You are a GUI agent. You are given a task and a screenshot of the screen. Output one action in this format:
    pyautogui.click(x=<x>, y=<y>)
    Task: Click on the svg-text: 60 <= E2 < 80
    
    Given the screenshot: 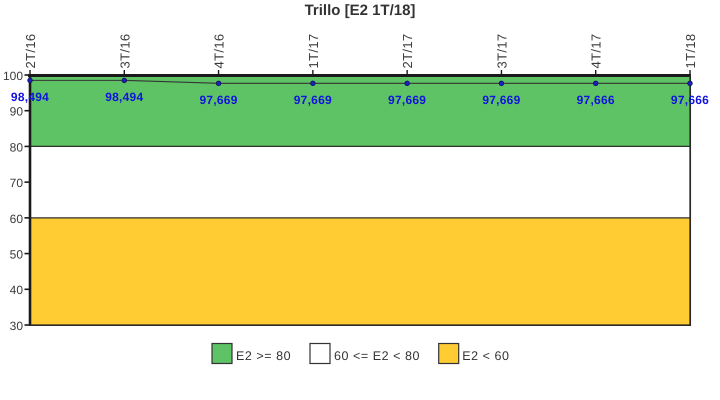 What is the action you would take?
    pyautogui.click(x=377, y=356)
    